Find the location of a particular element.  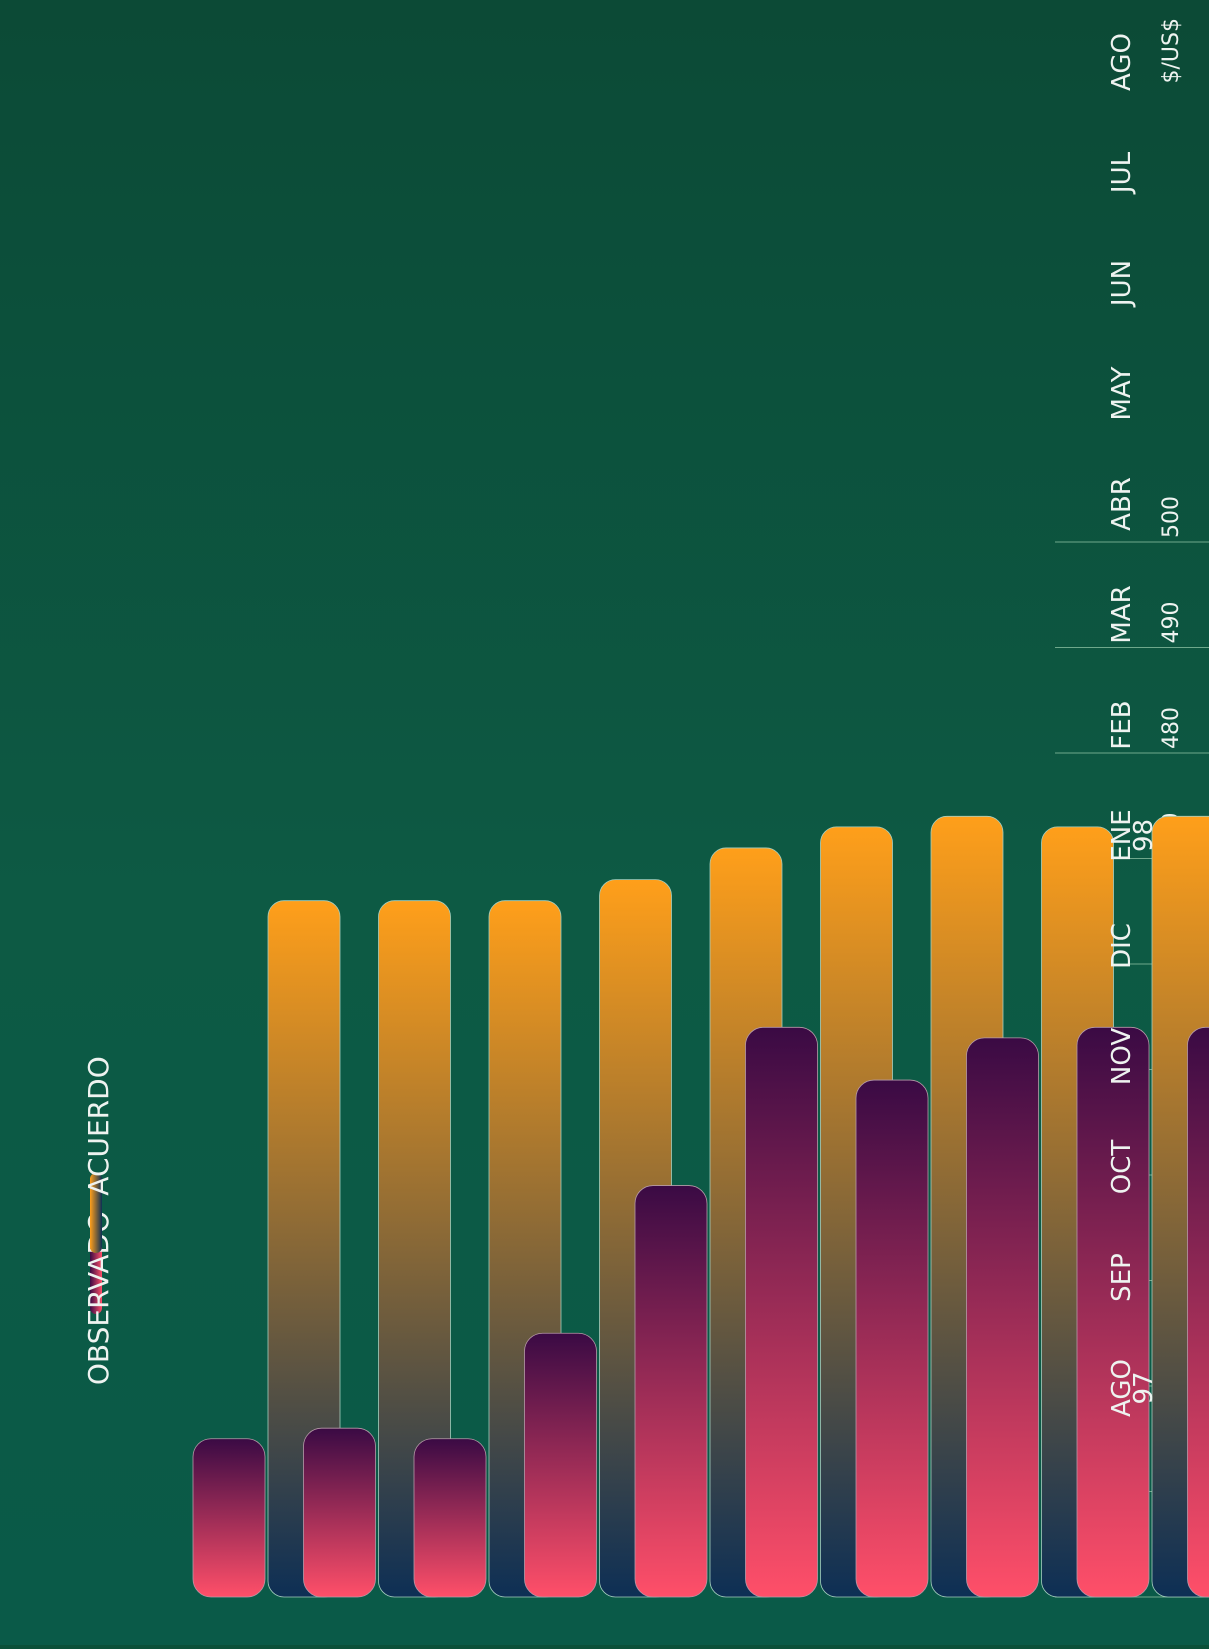

category-label: NOV is located at coordinates (1122, 1056).